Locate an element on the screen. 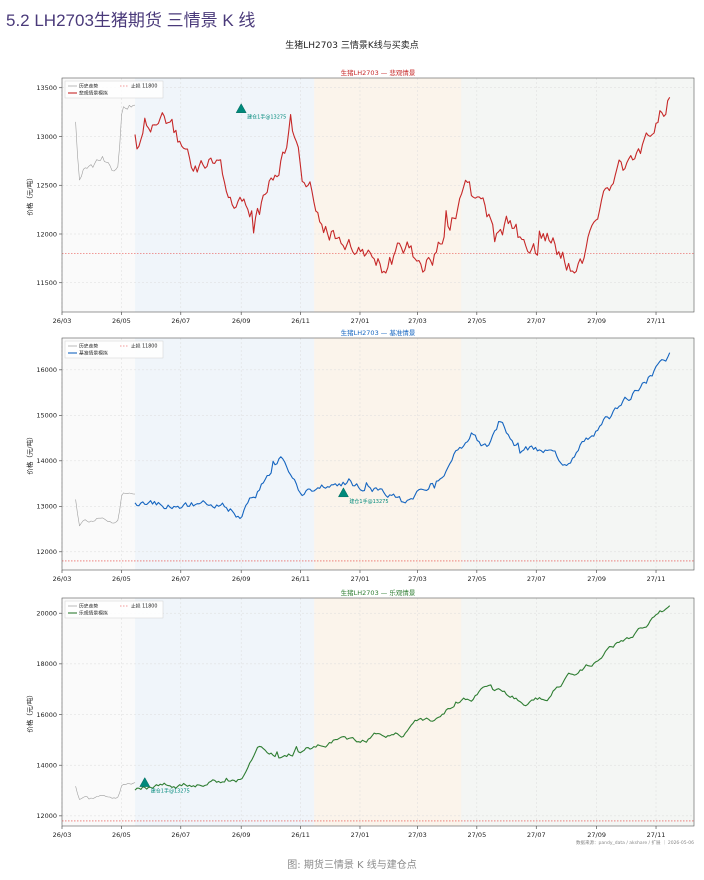  y-tick-label: 13500 is located at coordinates (46, 88).